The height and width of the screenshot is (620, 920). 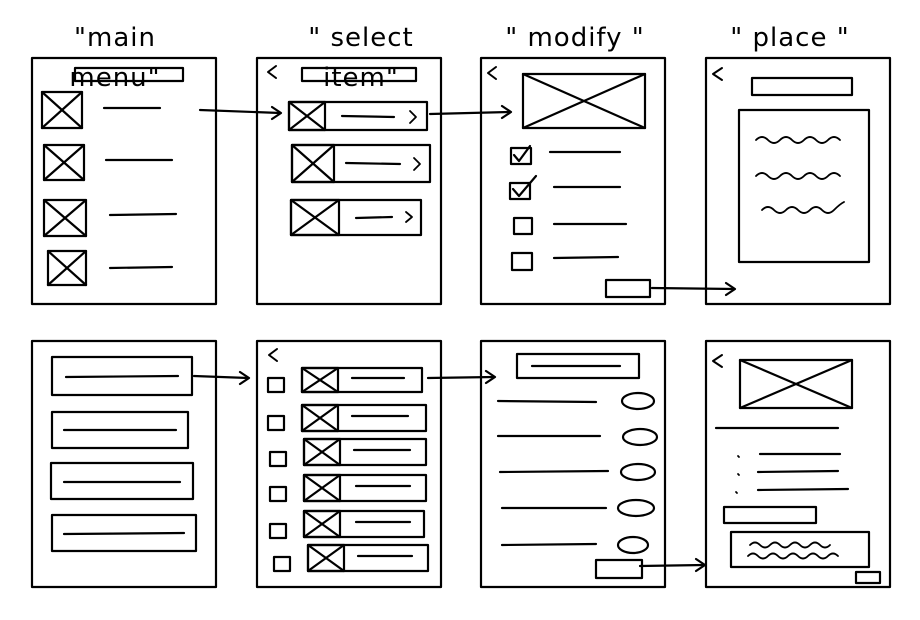 What do you see at coordinates (798, 464) in the screenshot?
I see `frame-place-b` at bounding box center [798, 464].